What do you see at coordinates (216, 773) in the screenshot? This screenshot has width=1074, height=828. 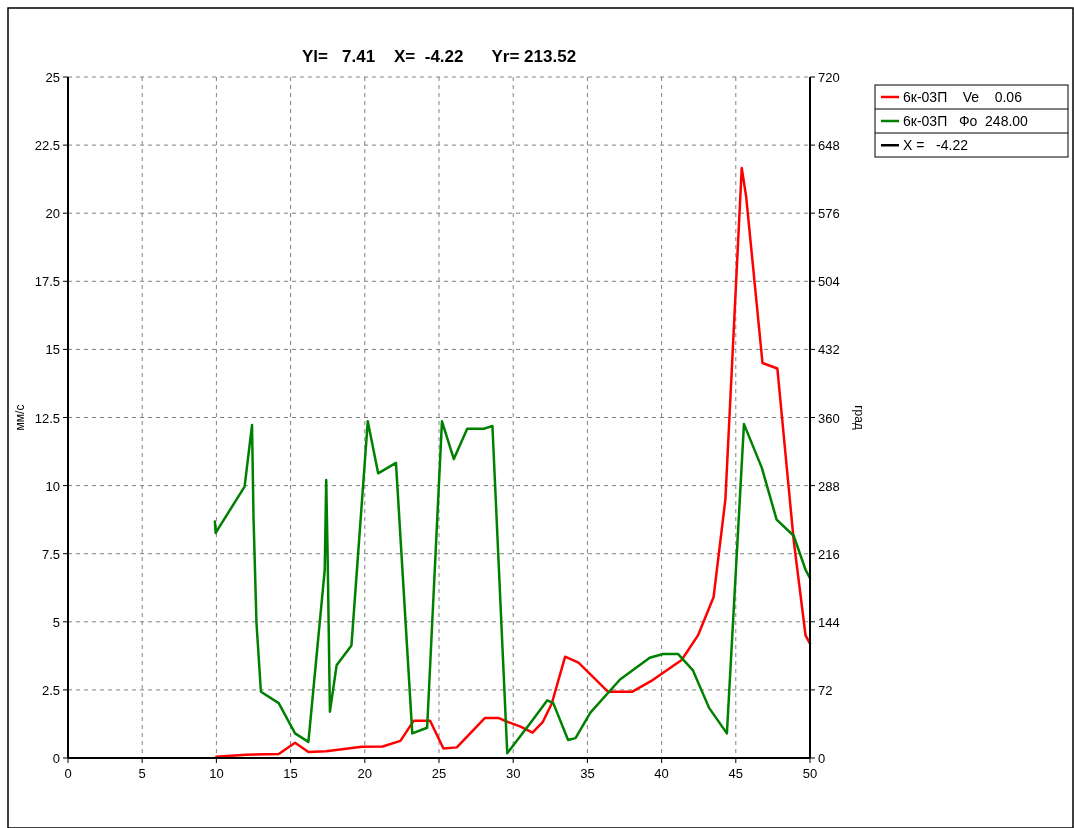 I see `x-tick-label: 10` at bounding box center [216, 773].